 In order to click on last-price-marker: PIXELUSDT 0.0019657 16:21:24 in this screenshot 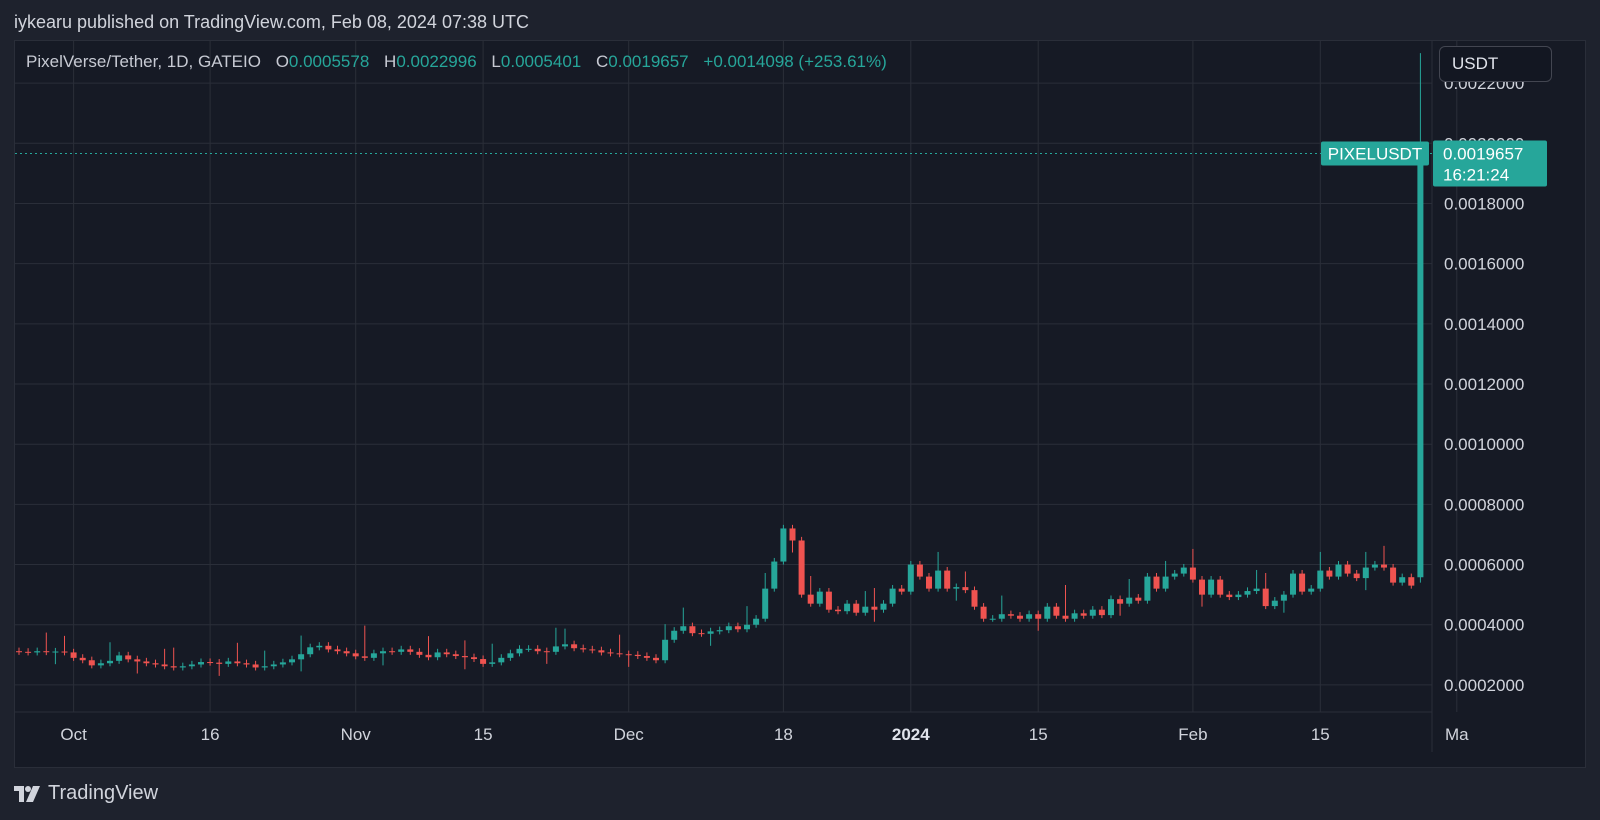, I will do `click(781, 163)`.